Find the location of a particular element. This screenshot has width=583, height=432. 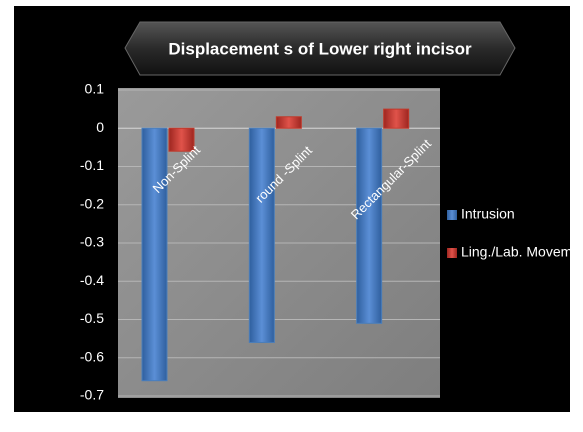

y-tick-label: -0.1 is located at coordinates (92, 165).